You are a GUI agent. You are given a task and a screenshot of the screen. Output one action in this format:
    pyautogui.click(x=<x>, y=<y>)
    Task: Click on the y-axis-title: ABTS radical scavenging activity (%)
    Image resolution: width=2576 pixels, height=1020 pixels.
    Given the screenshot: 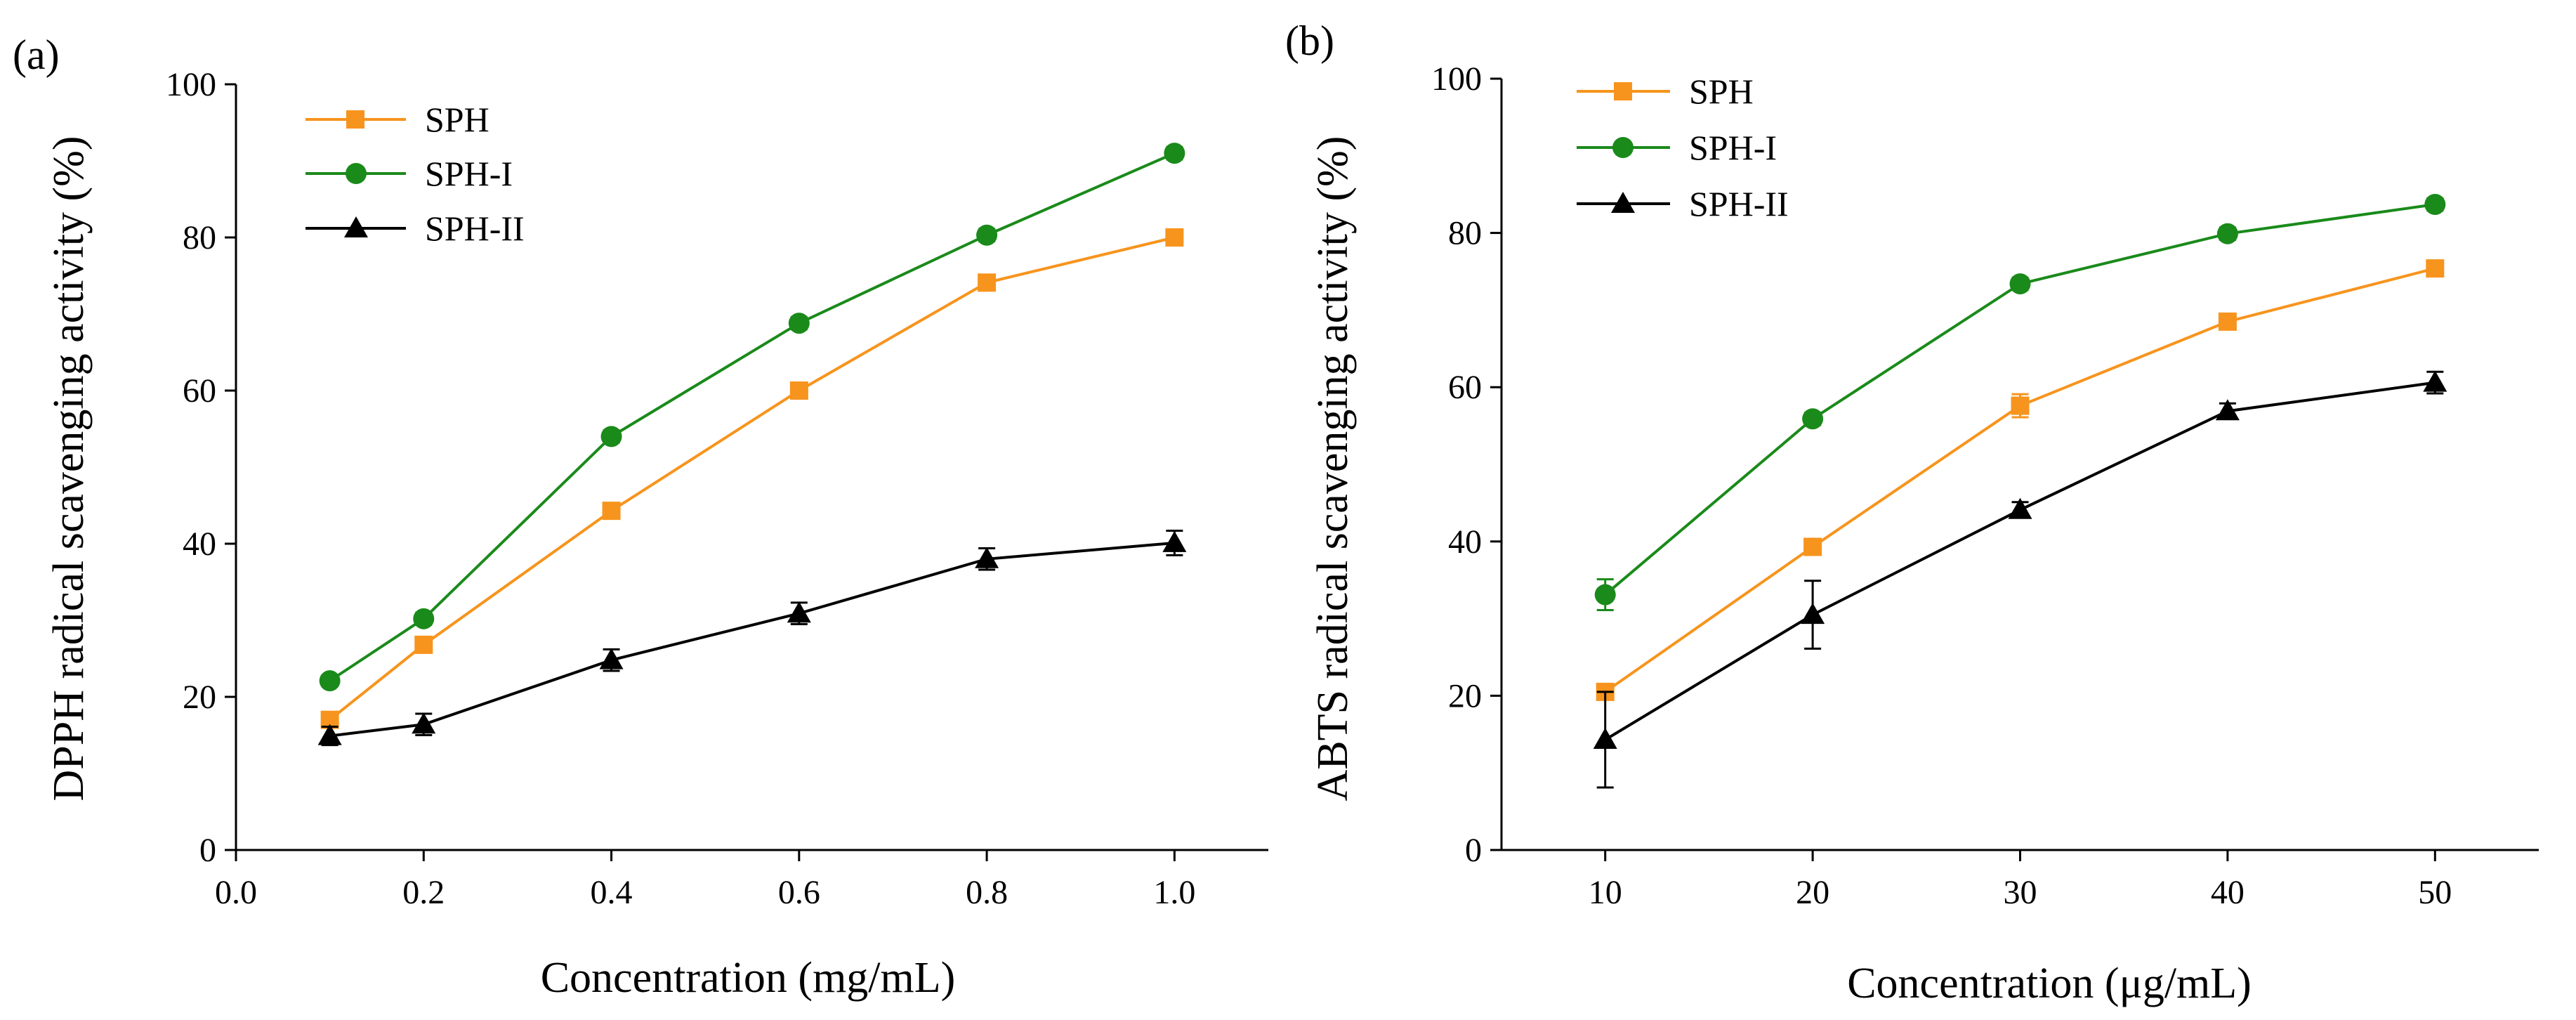 What is the action you would take?
    pyautogui.click(x=1333, y=469)
    